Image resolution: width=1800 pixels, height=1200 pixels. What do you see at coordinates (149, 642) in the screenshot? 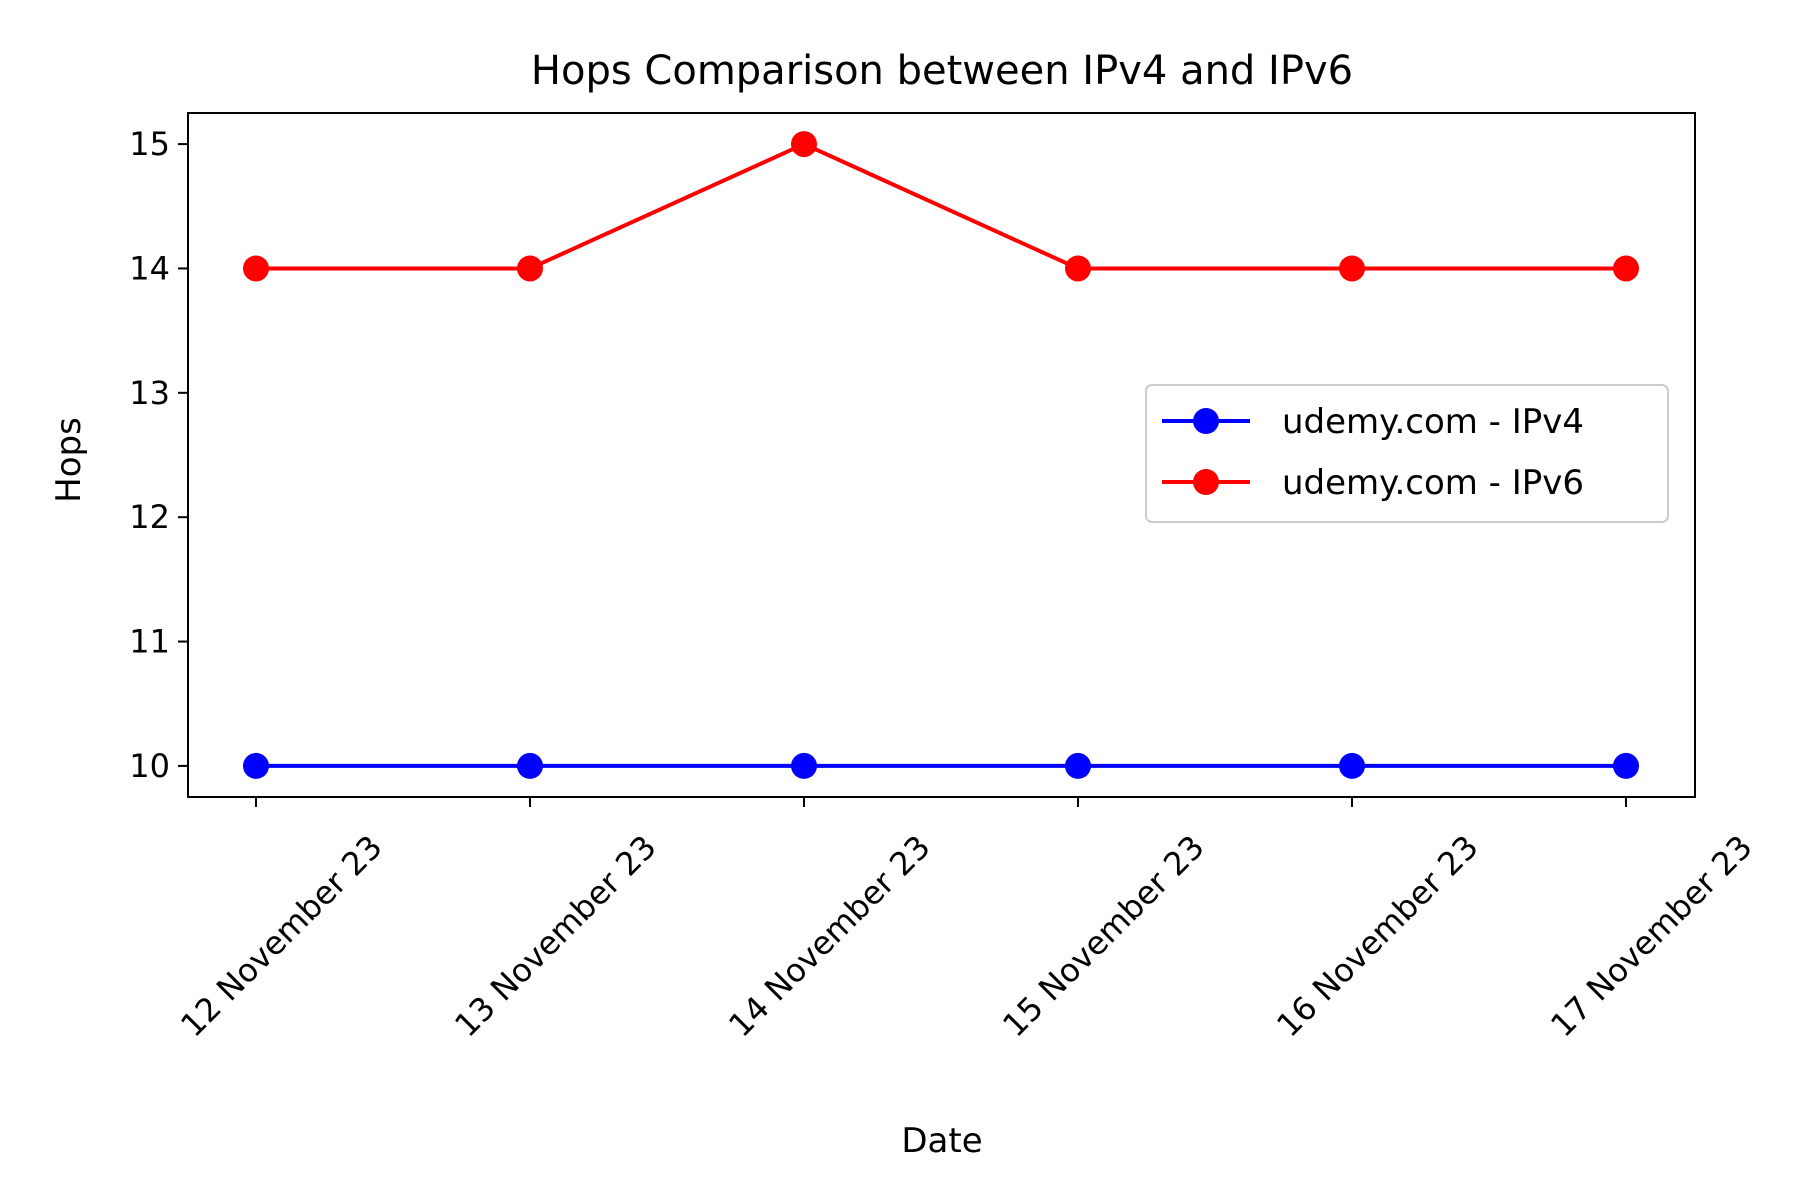
I see `y-tick-label: 11` at bounding box center [149, 642].